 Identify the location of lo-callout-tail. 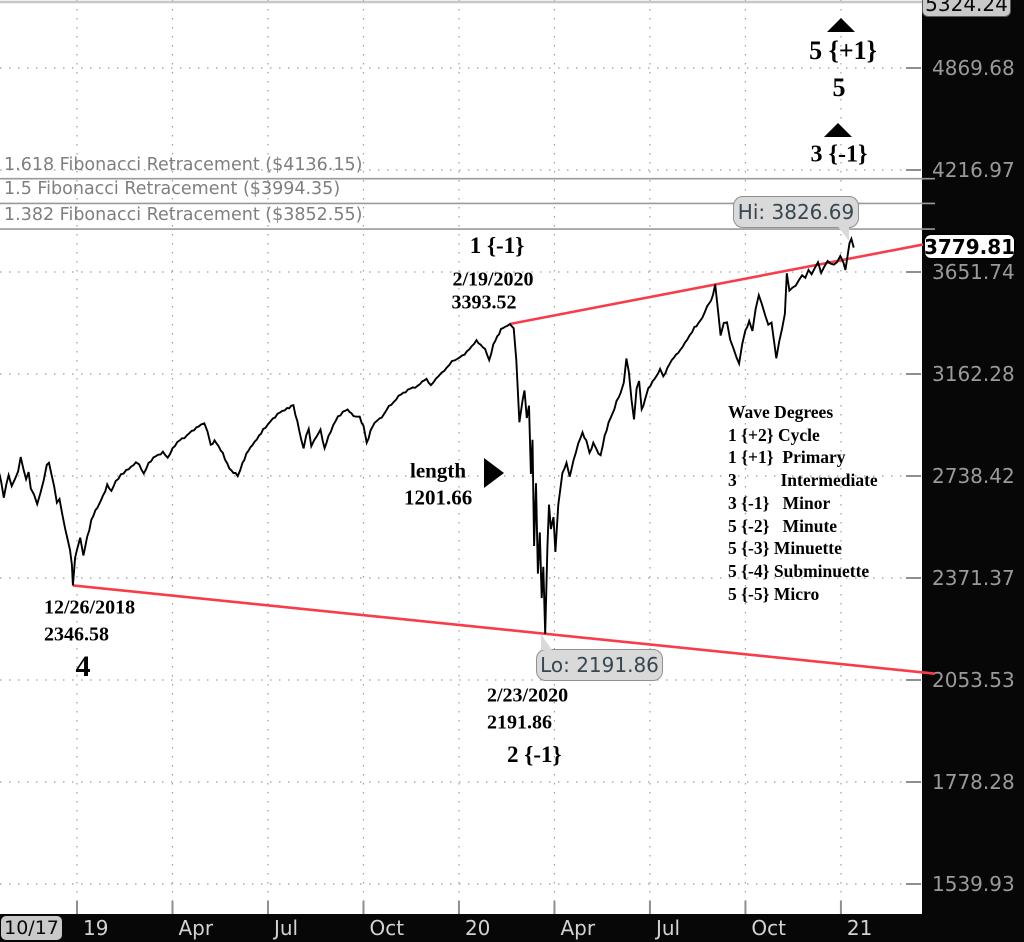
(546, 642).